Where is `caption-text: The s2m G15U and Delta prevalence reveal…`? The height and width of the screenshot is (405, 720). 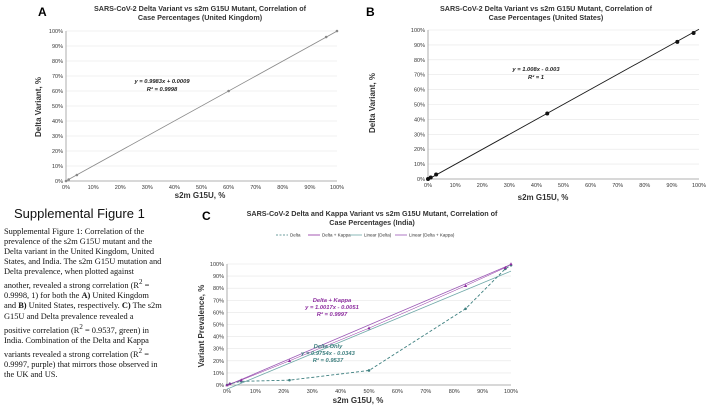
caption-text: The s2m G15U and Delta prevalence reveal… is located at coordinates (83, 318).